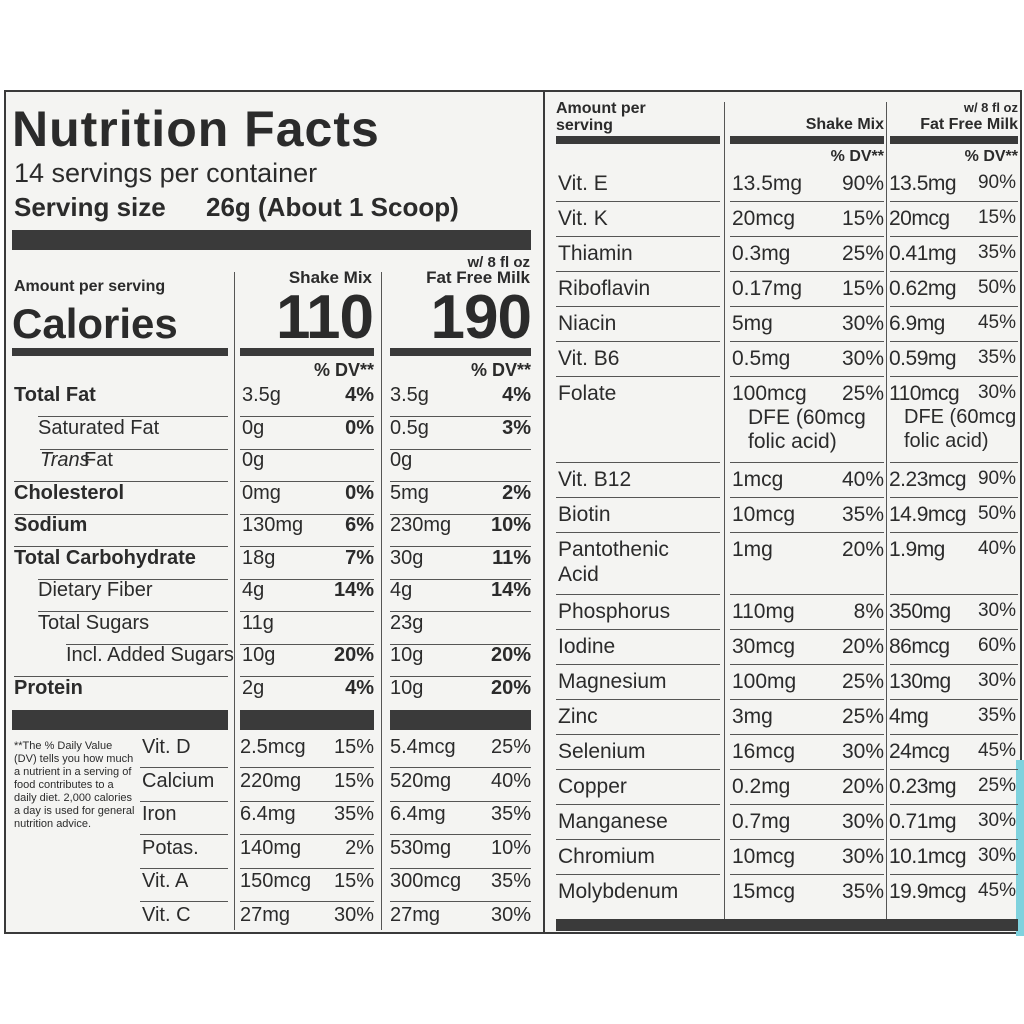 The height and width of the screenshot is (1024, 1024). Describe the element at coordinates (166, 173) in the screenshot. I see `servings-per-container: 14 servings per container` at that location.